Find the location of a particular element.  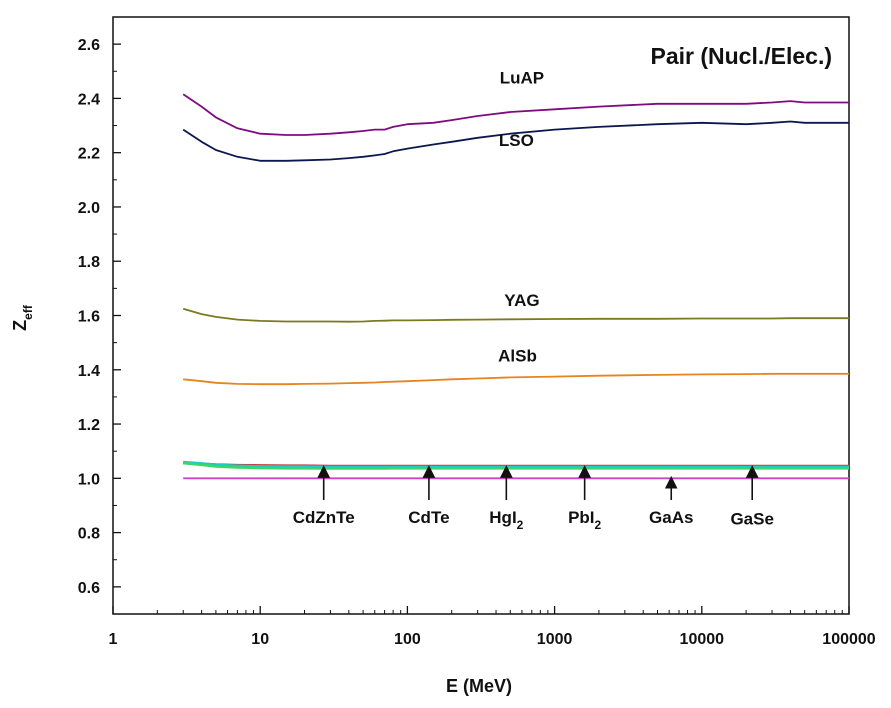

series-line-pbi2 is located at coordinates (516, 464).